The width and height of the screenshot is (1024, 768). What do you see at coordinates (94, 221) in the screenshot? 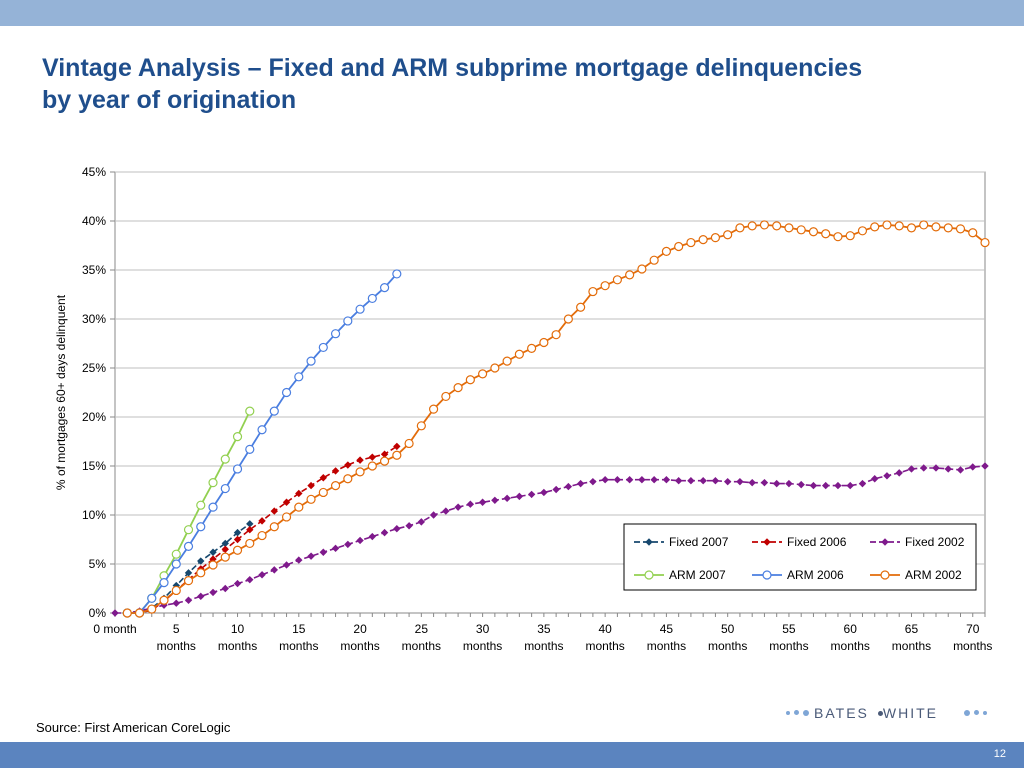
I see `y-tick-label: 40%` at bounding box center [94, 221].